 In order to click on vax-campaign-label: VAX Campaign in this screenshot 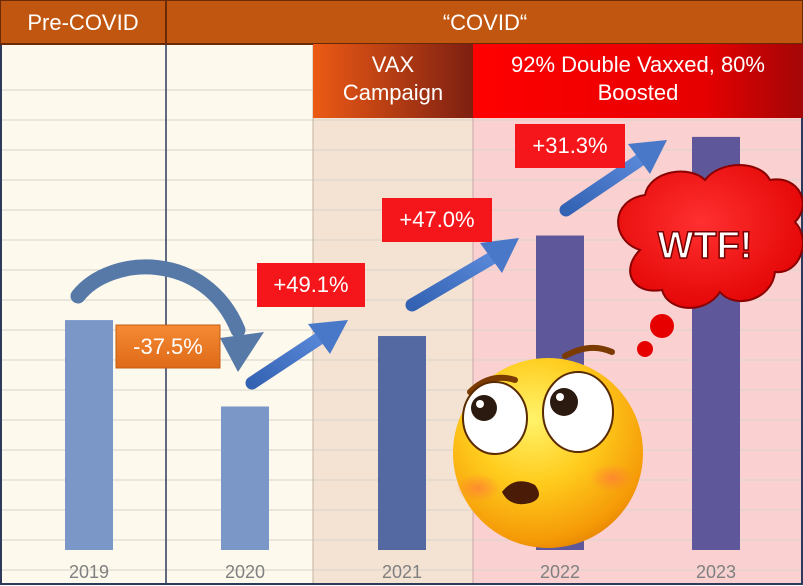, I will do `click(393, 78)`.